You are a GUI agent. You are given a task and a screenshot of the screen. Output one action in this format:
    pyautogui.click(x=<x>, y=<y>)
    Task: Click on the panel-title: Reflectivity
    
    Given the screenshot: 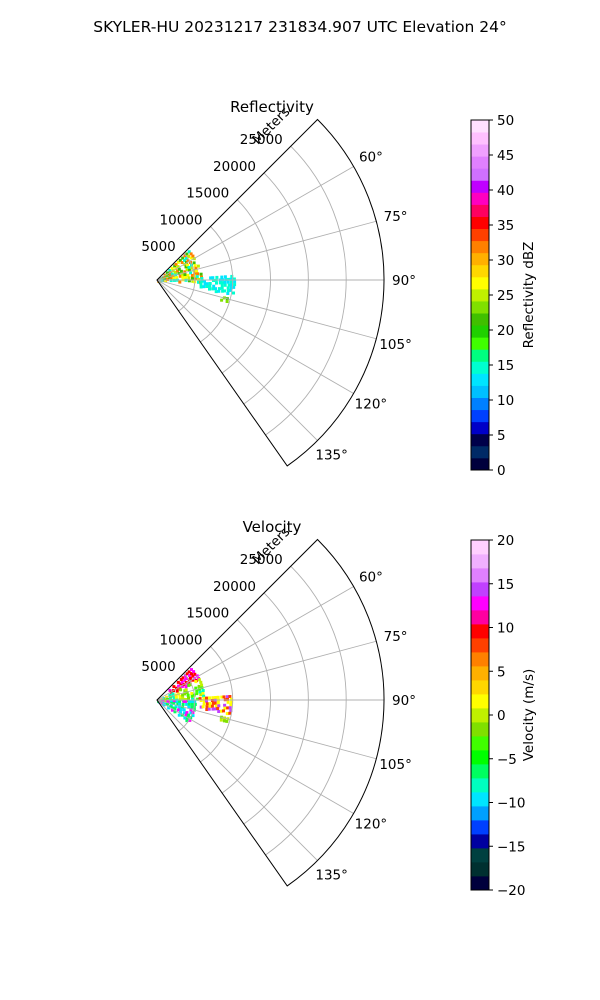 What is the action you would take?
    pyautogui.click(x=272, y=107)
    